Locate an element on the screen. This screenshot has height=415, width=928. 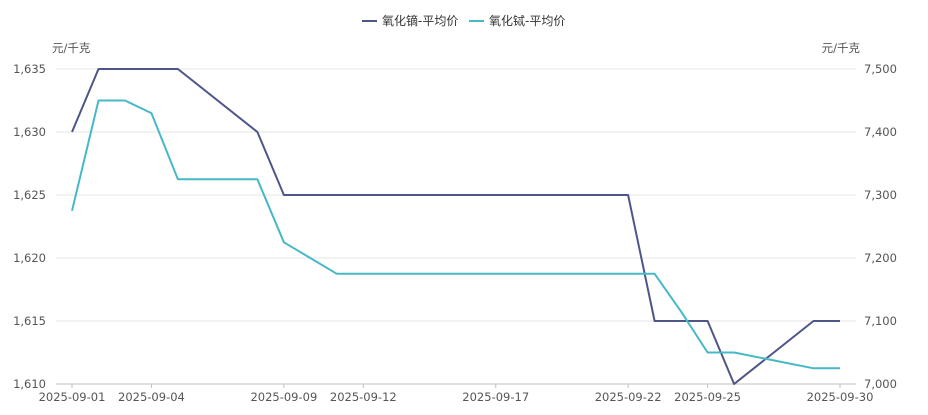
right-tick-label: 7,400 is located at coordinates (880, 132).